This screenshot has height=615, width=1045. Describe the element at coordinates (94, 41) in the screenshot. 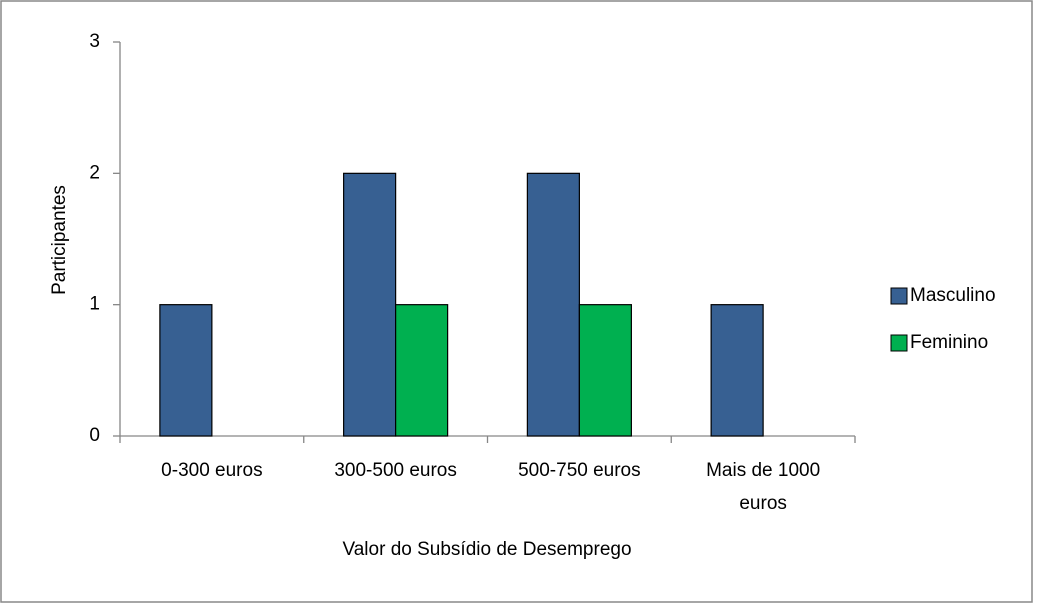

I see `y-tick-label: 3` at that location.